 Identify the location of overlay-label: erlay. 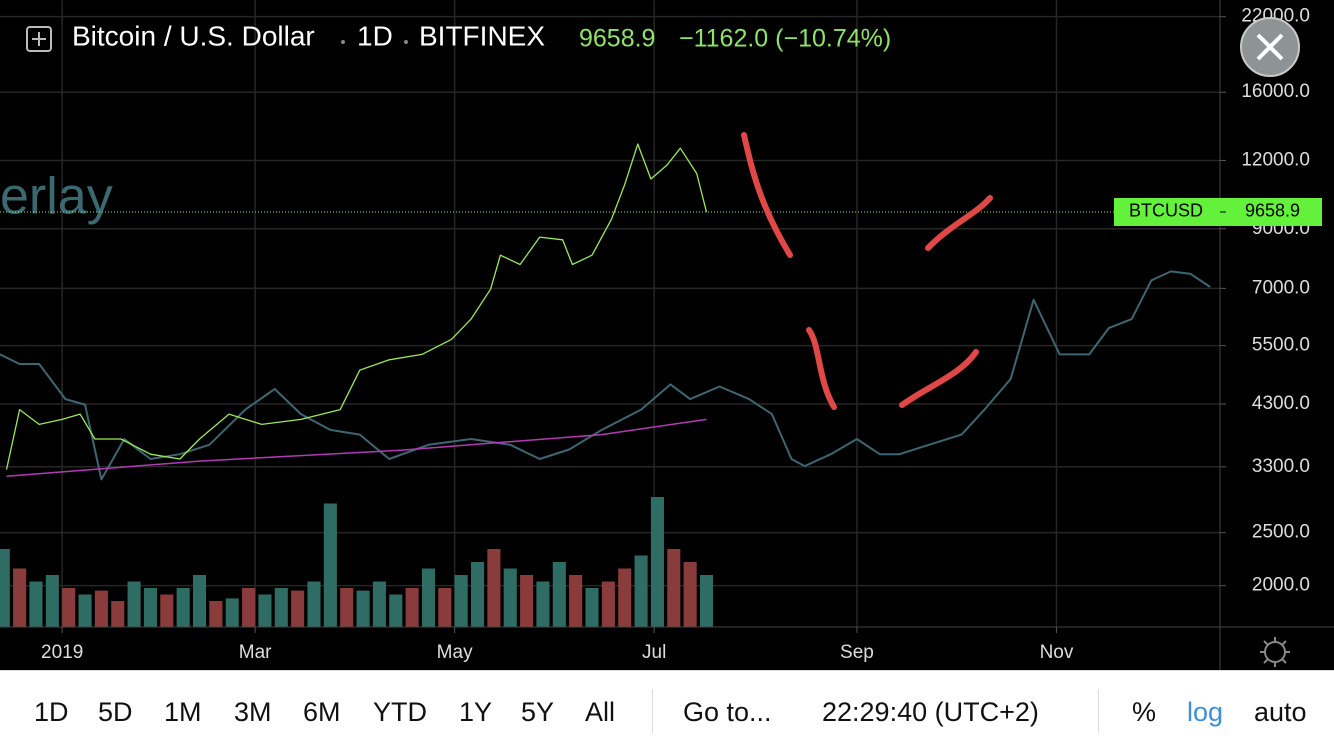
(56, 197).